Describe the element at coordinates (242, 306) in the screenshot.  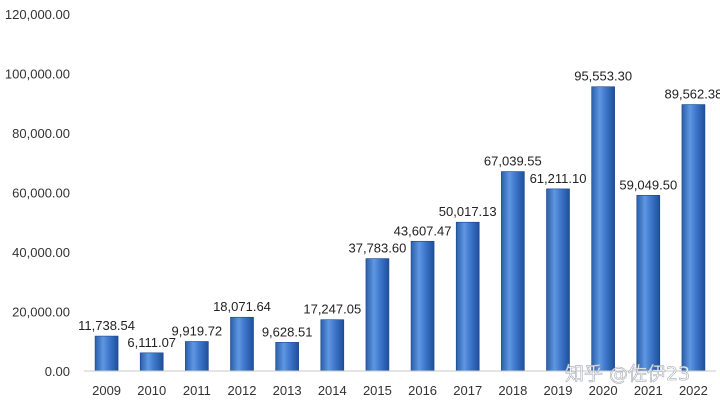
I see `data-label-2012: 18,071.64` at that location.